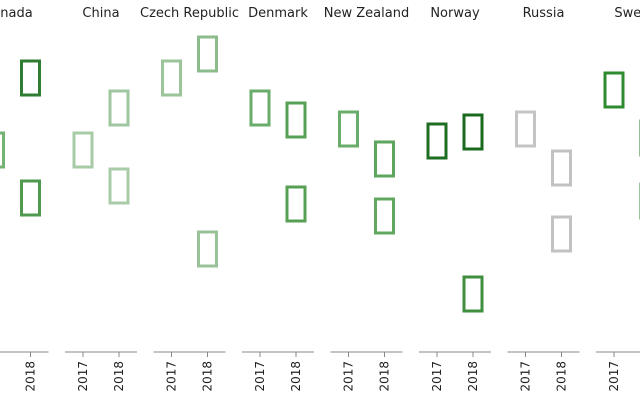 This screenshot has width=640, height=400. Describe the element at coordinates (189, 13) in the screenshot. I see `facet-title: Czech Republic` at that location.